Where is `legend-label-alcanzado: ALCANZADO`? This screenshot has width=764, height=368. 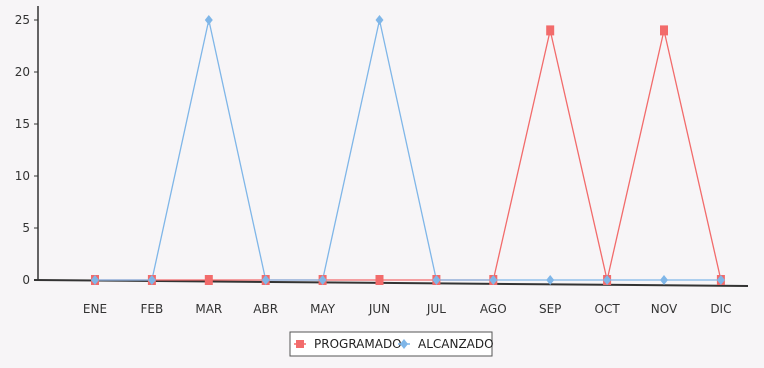
legend-label-alcanzado: ALCANZADO is located at coordinates (456, 344).